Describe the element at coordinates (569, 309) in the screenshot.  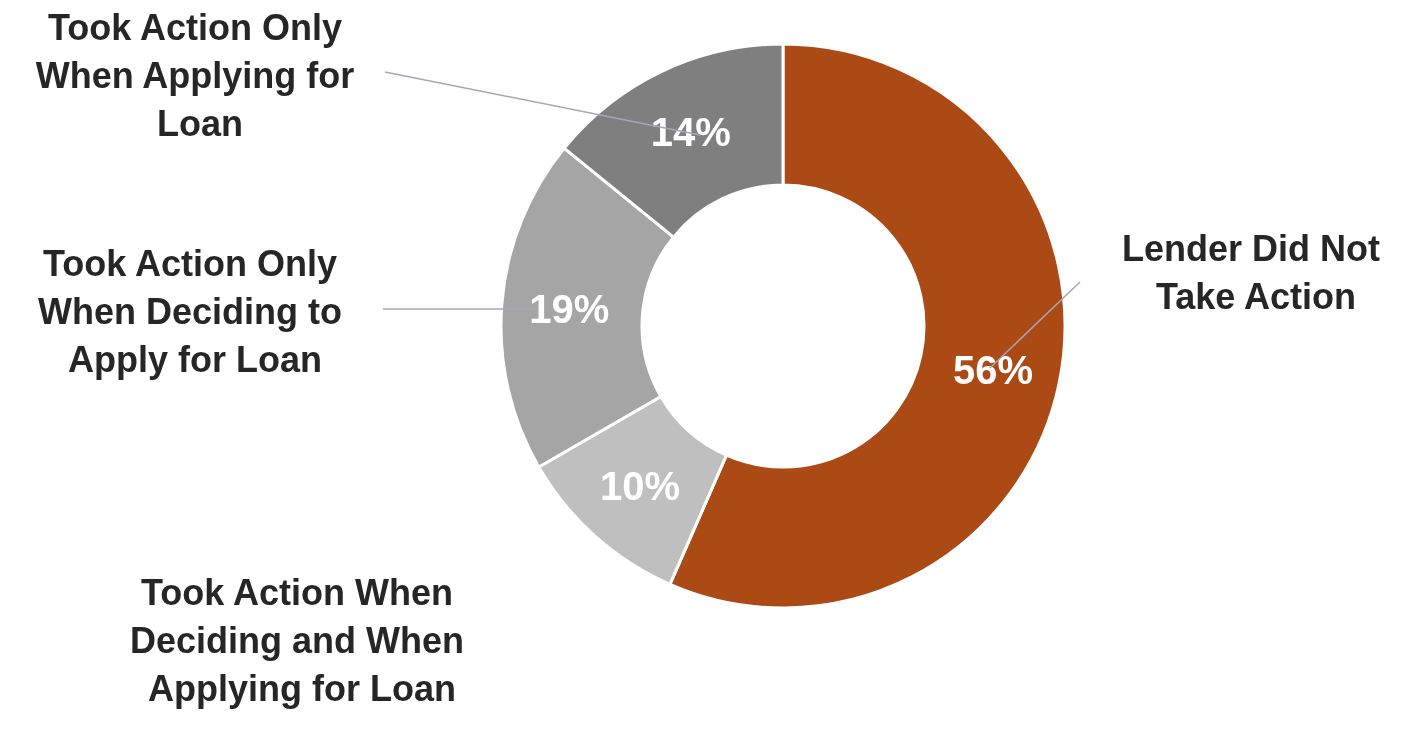
I see `data-label: 19%` at that location.